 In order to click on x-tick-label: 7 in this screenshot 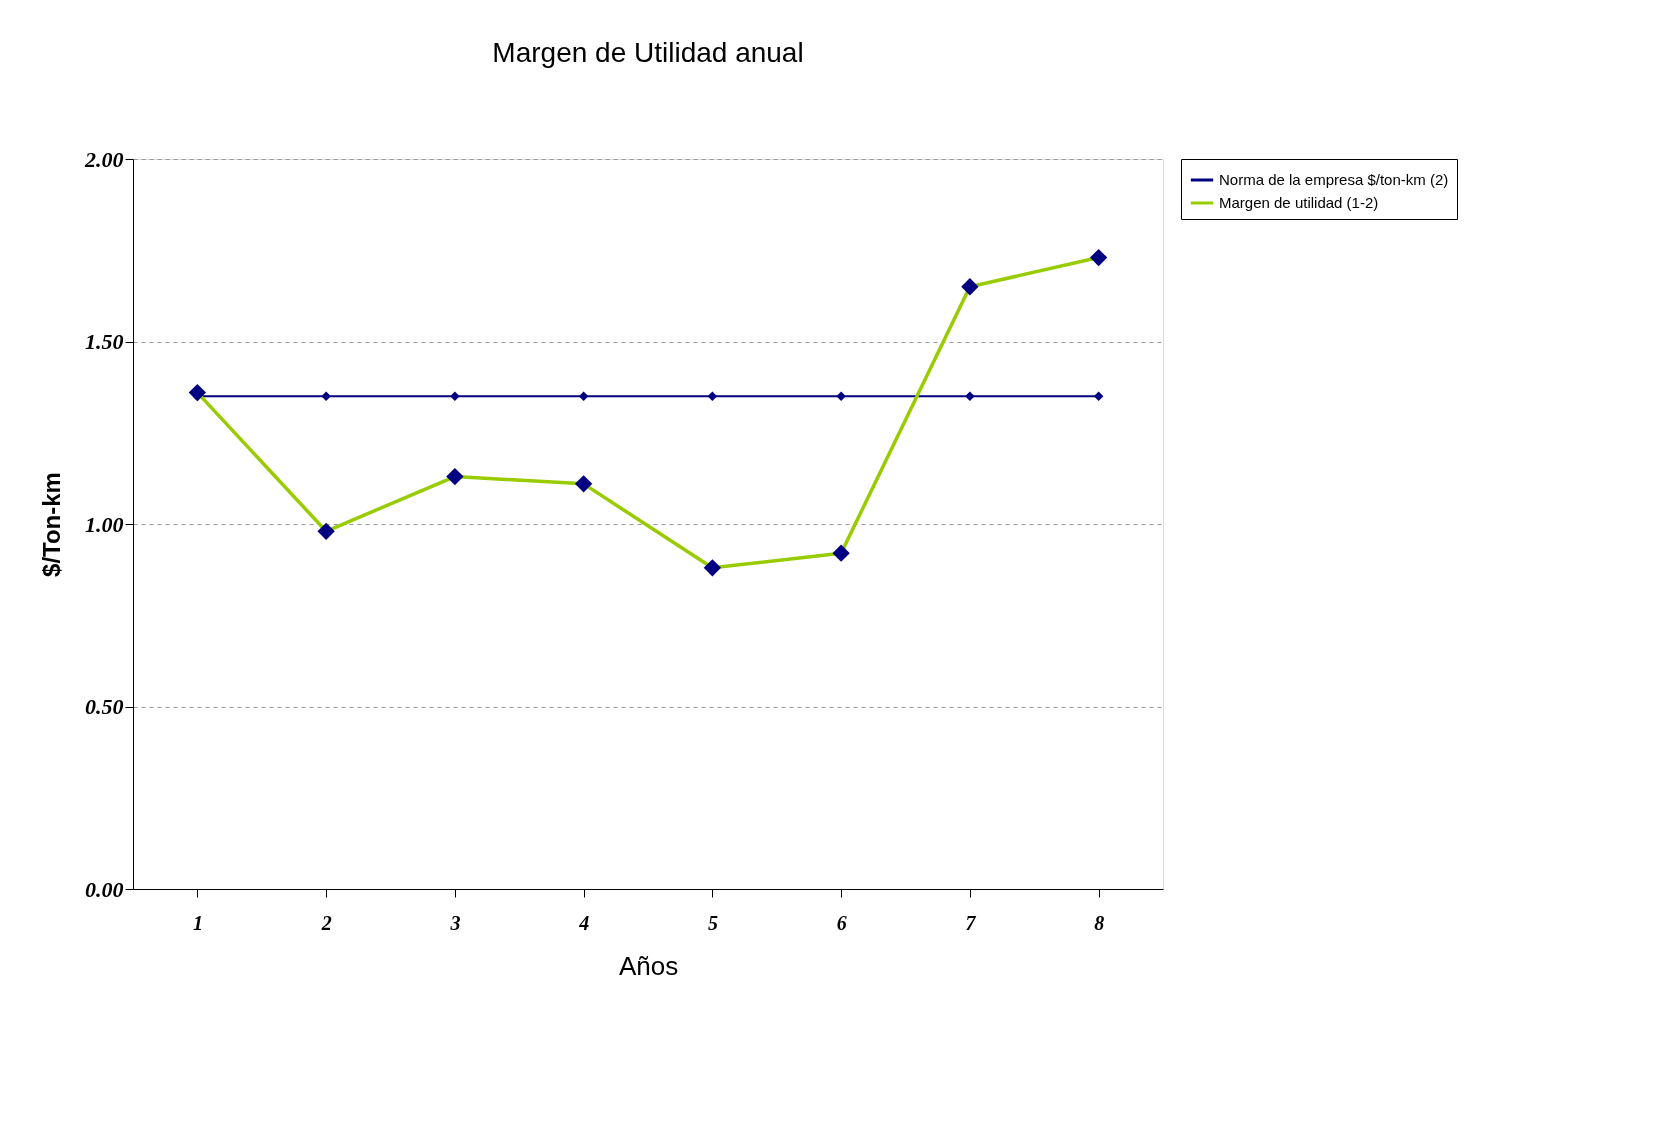, I will do `click(971, 922)`.